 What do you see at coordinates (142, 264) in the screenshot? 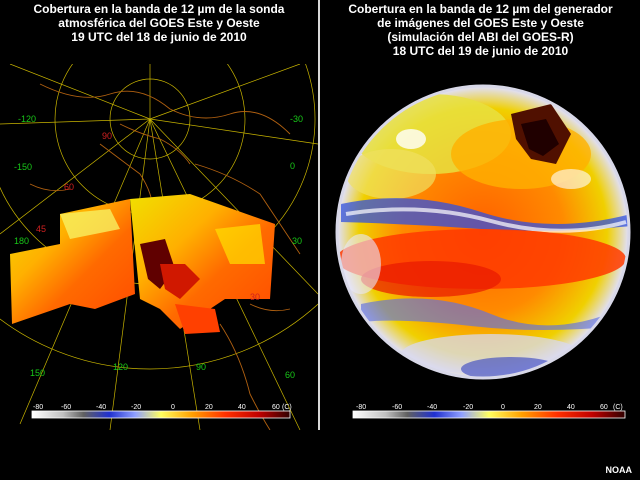
I see `sounder-swath` at bounding box center [142, 264].